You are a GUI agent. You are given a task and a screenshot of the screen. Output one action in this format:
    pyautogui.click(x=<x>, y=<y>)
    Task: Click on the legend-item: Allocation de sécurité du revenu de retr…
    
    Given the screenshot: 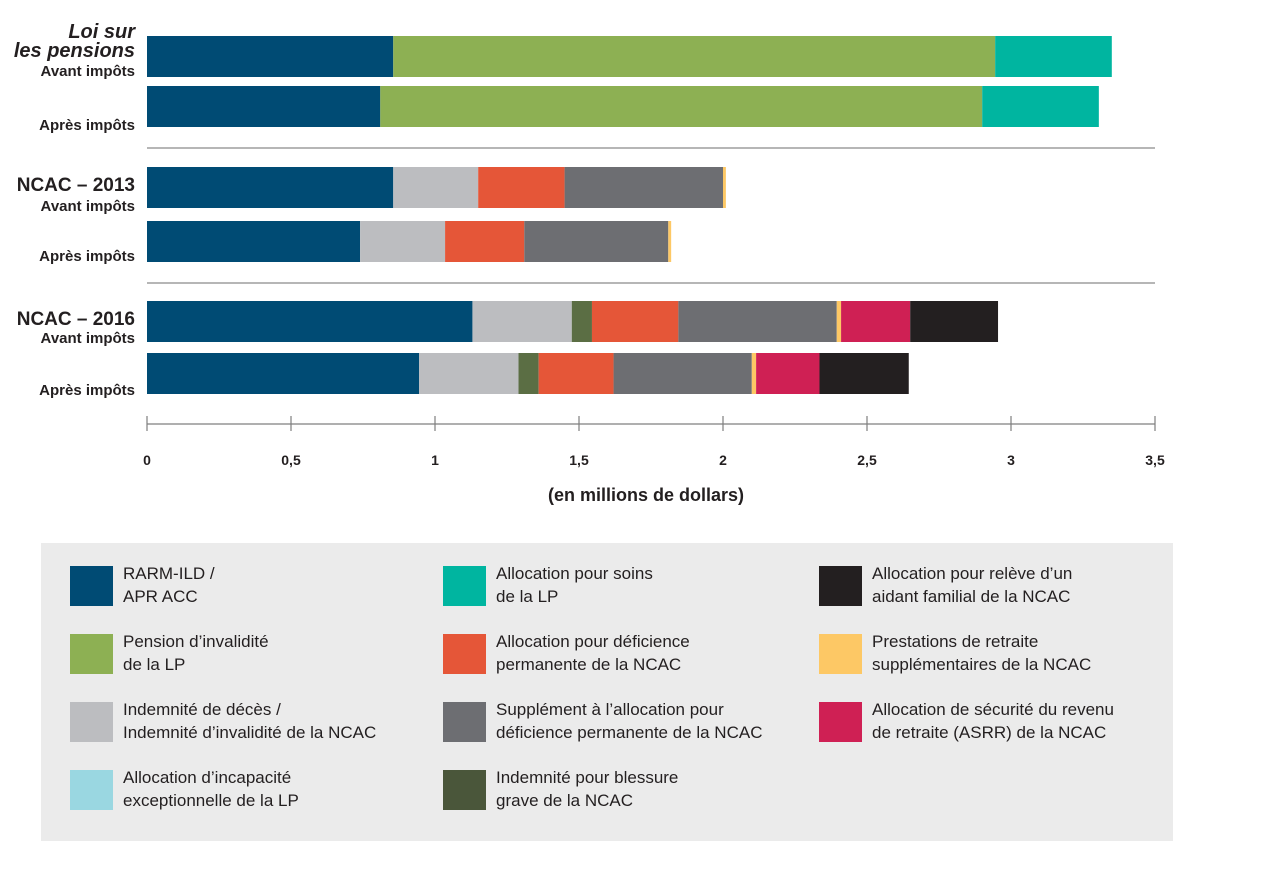 What is the action you would take?
    pyautogui.click(x=966, y=722)
    